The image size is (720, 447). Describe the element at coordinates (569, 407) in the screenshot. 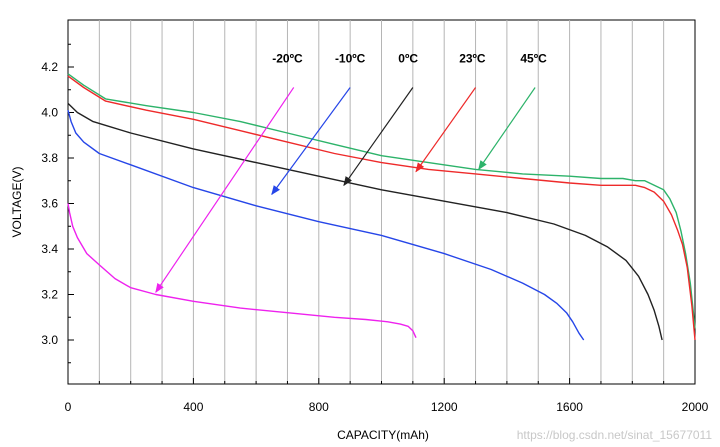

I see `x-tick-label: 1600` at that location.